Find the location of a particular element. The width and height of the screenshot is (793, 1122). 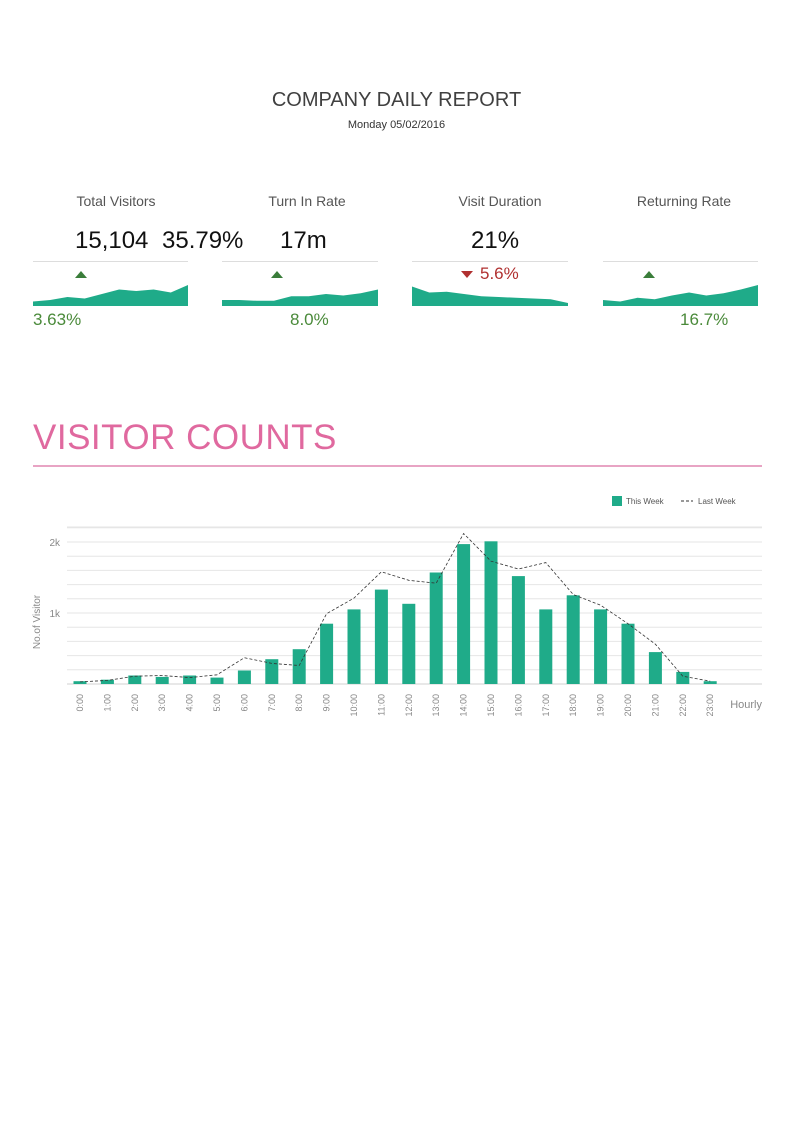

report-date: Monday 05/02/2016 is located at coordinates (396, 125).